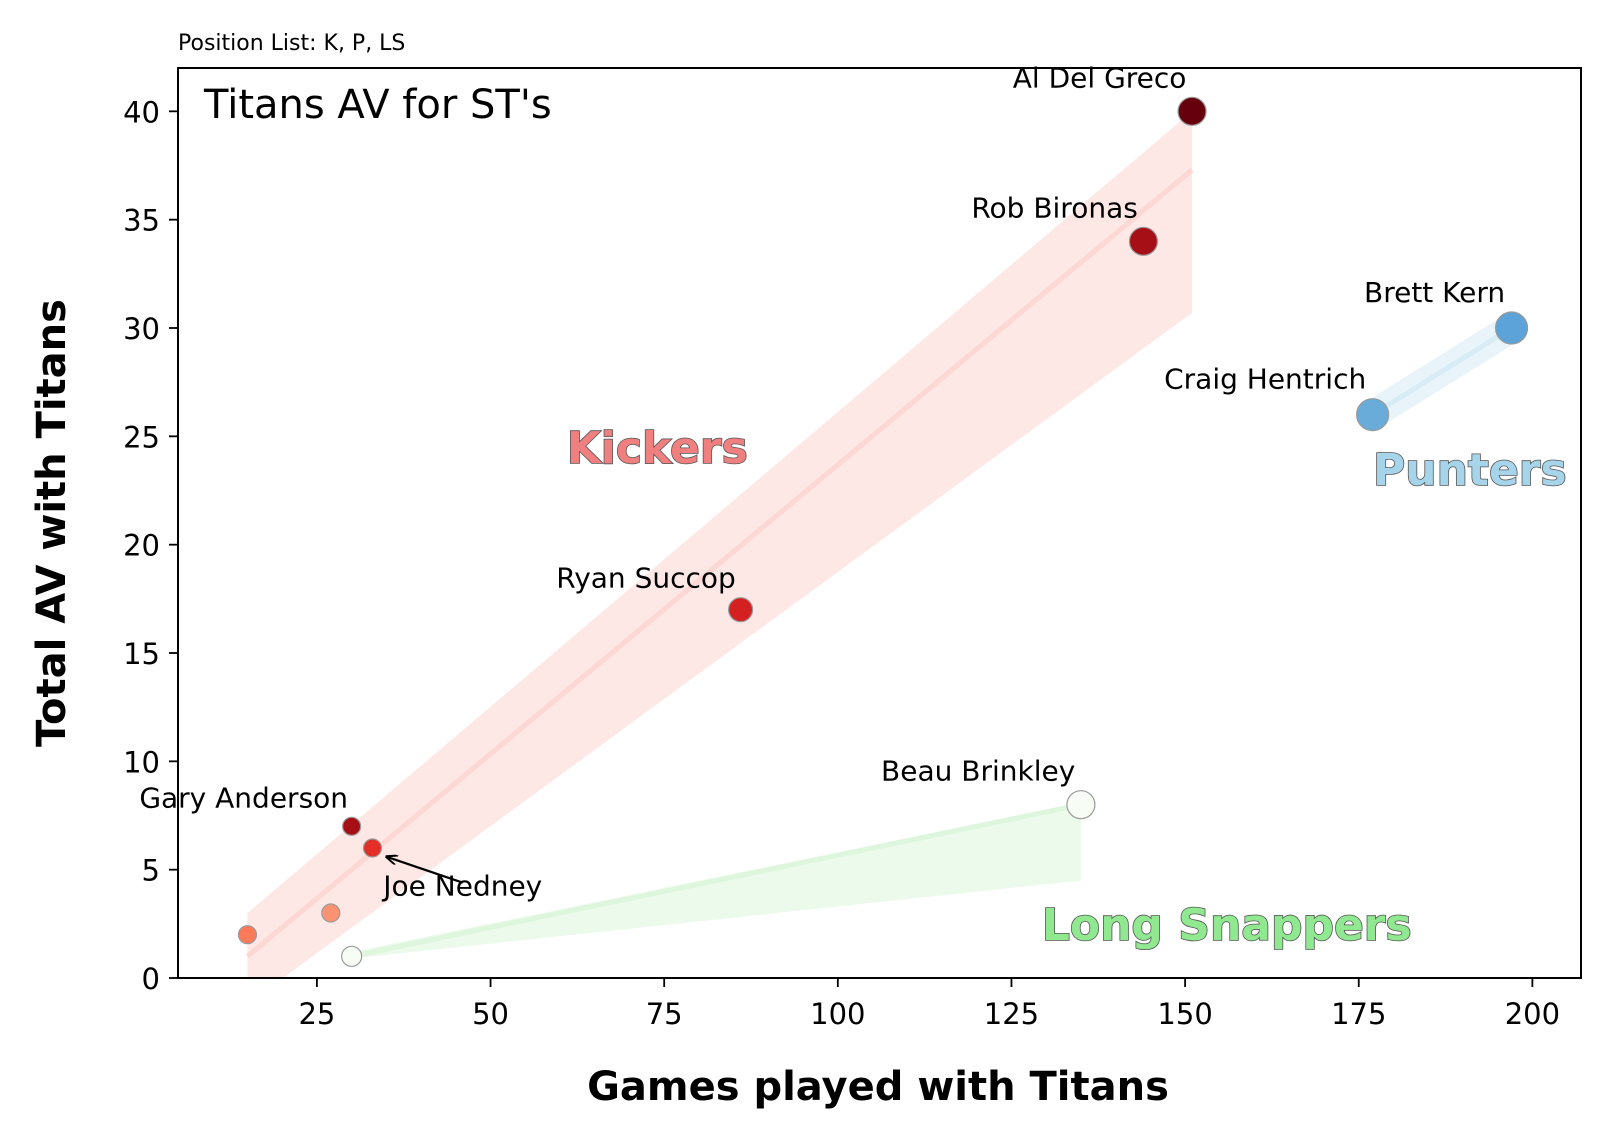 The height and width of the screenshot is (1137, 1601). What do you see at coordinates (1054, 207) in the screenshot?
I see `rob-bironas-label: Rob Bironas` at bounding box center [1054, 207].